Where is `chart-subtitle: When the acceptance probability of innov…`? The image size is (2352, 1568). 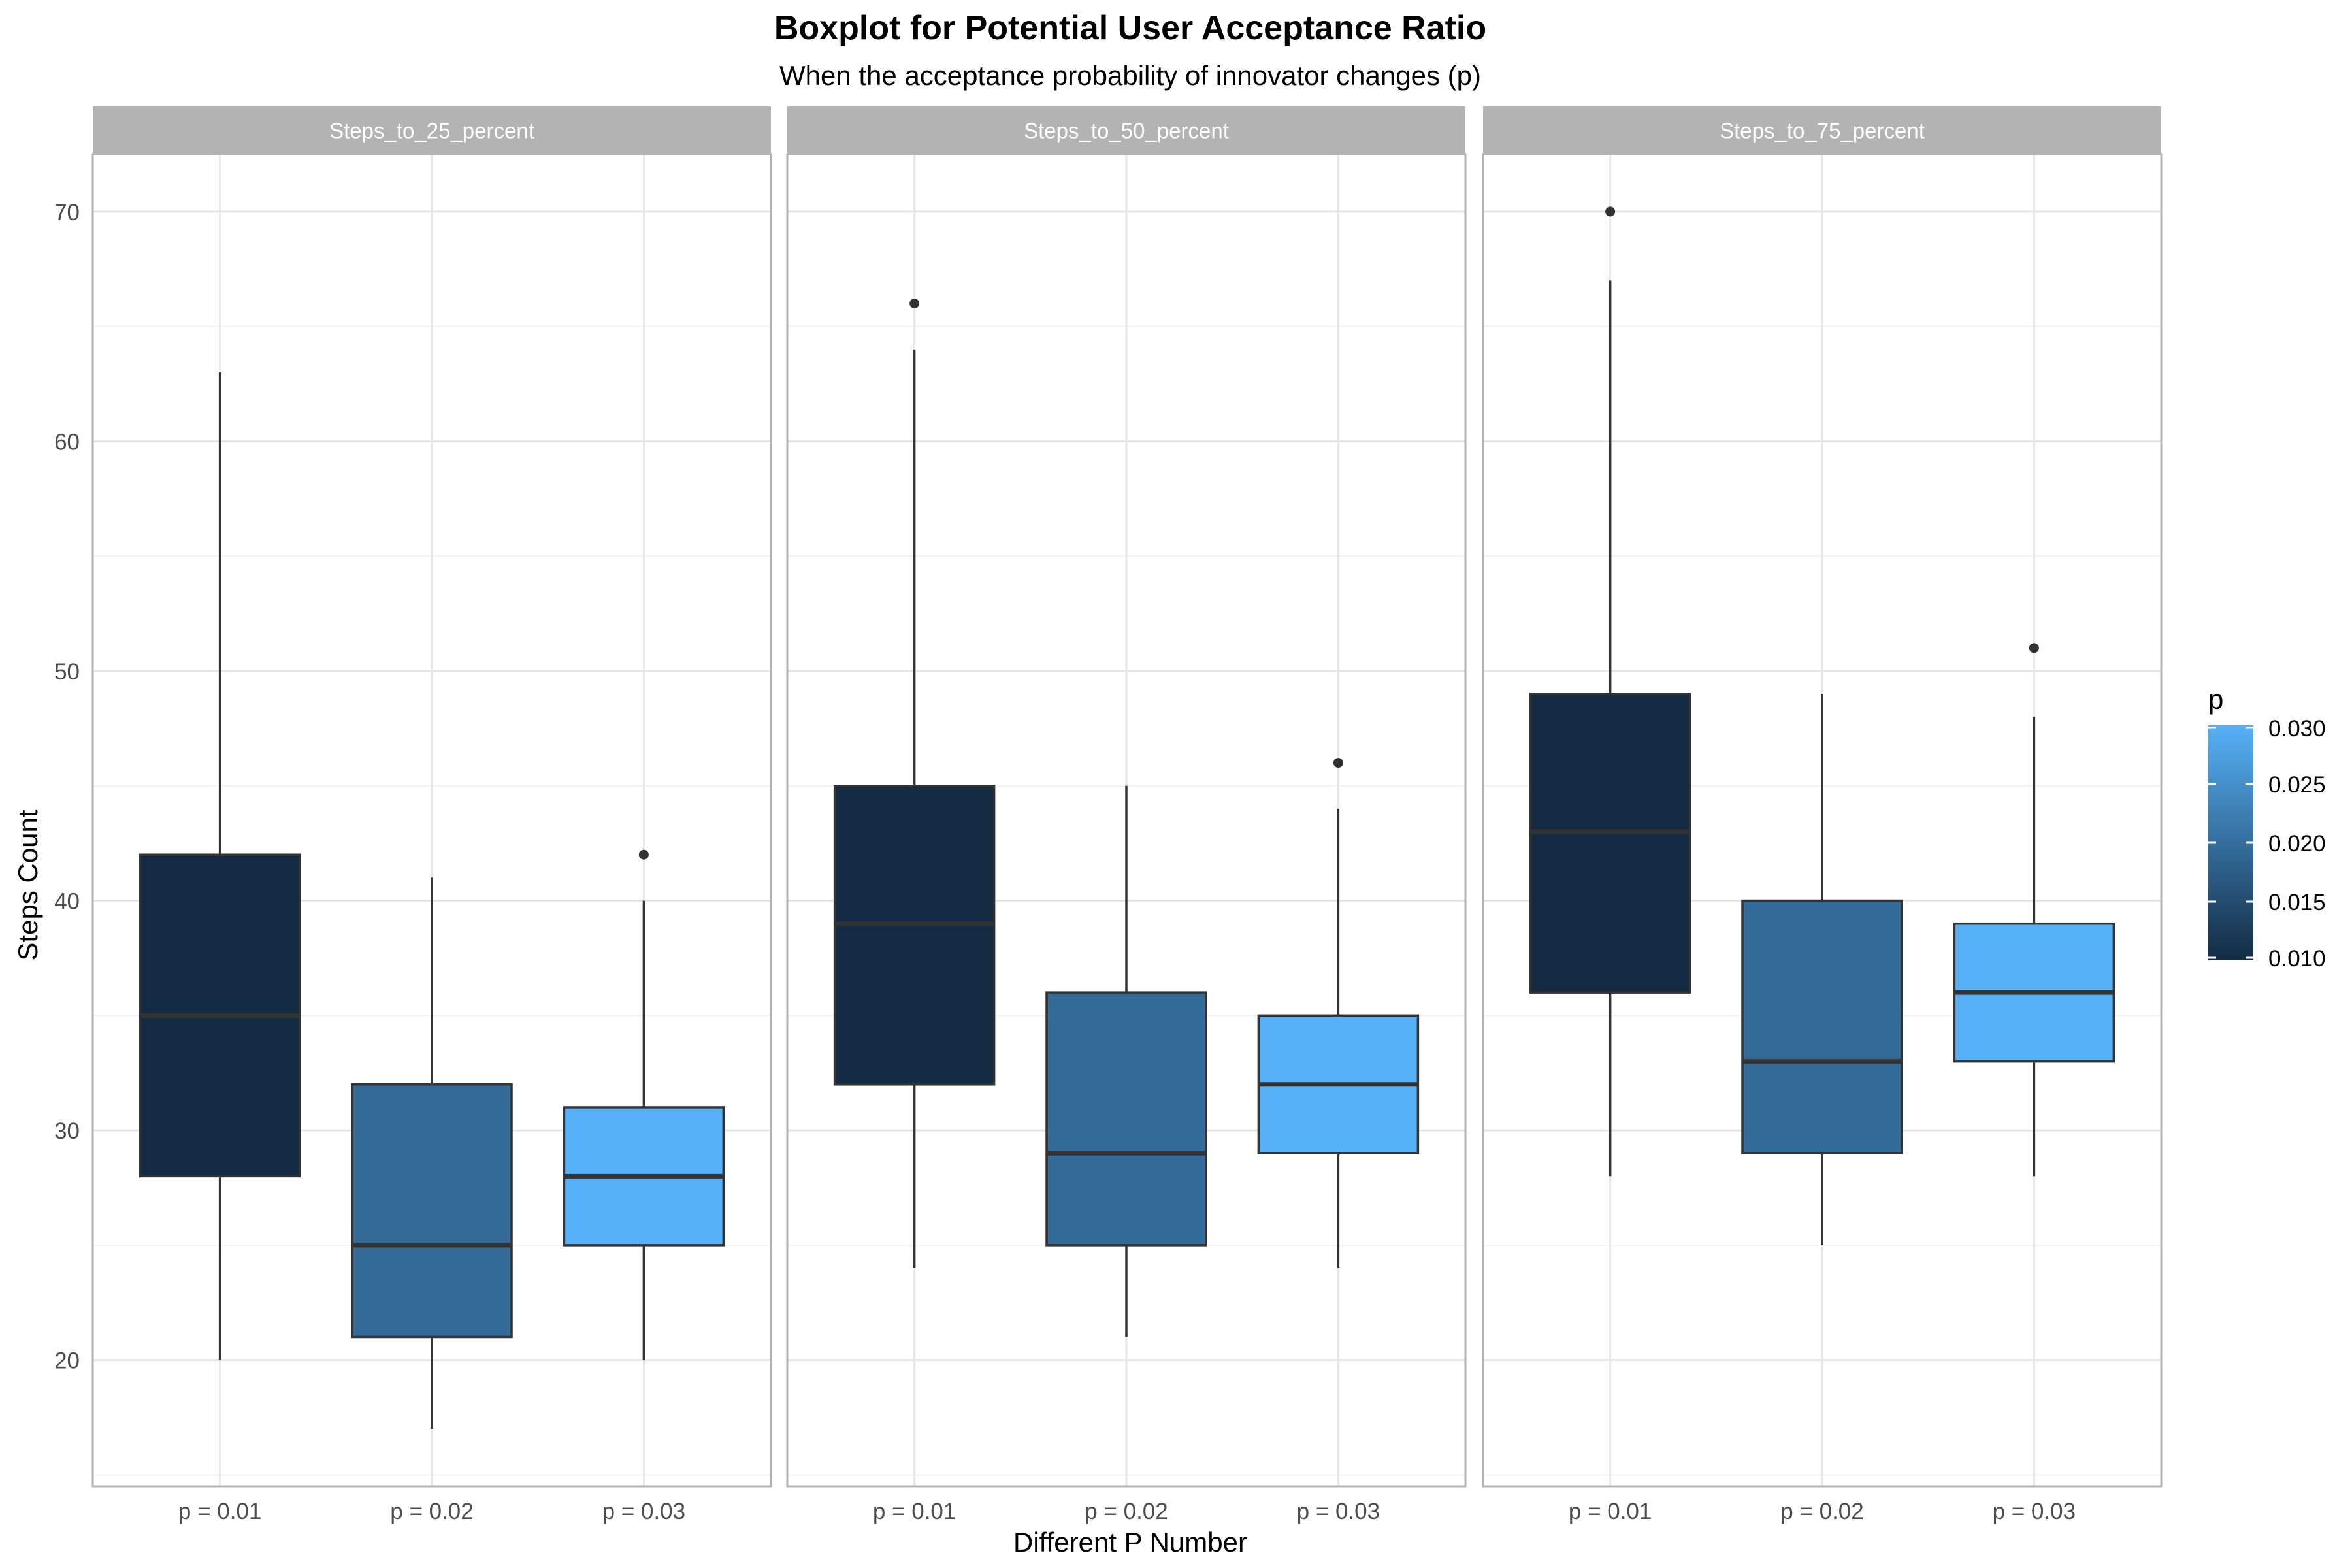
chart-subtitle: When the acceptance probability of innov… is located at coordinates (1130, 75).